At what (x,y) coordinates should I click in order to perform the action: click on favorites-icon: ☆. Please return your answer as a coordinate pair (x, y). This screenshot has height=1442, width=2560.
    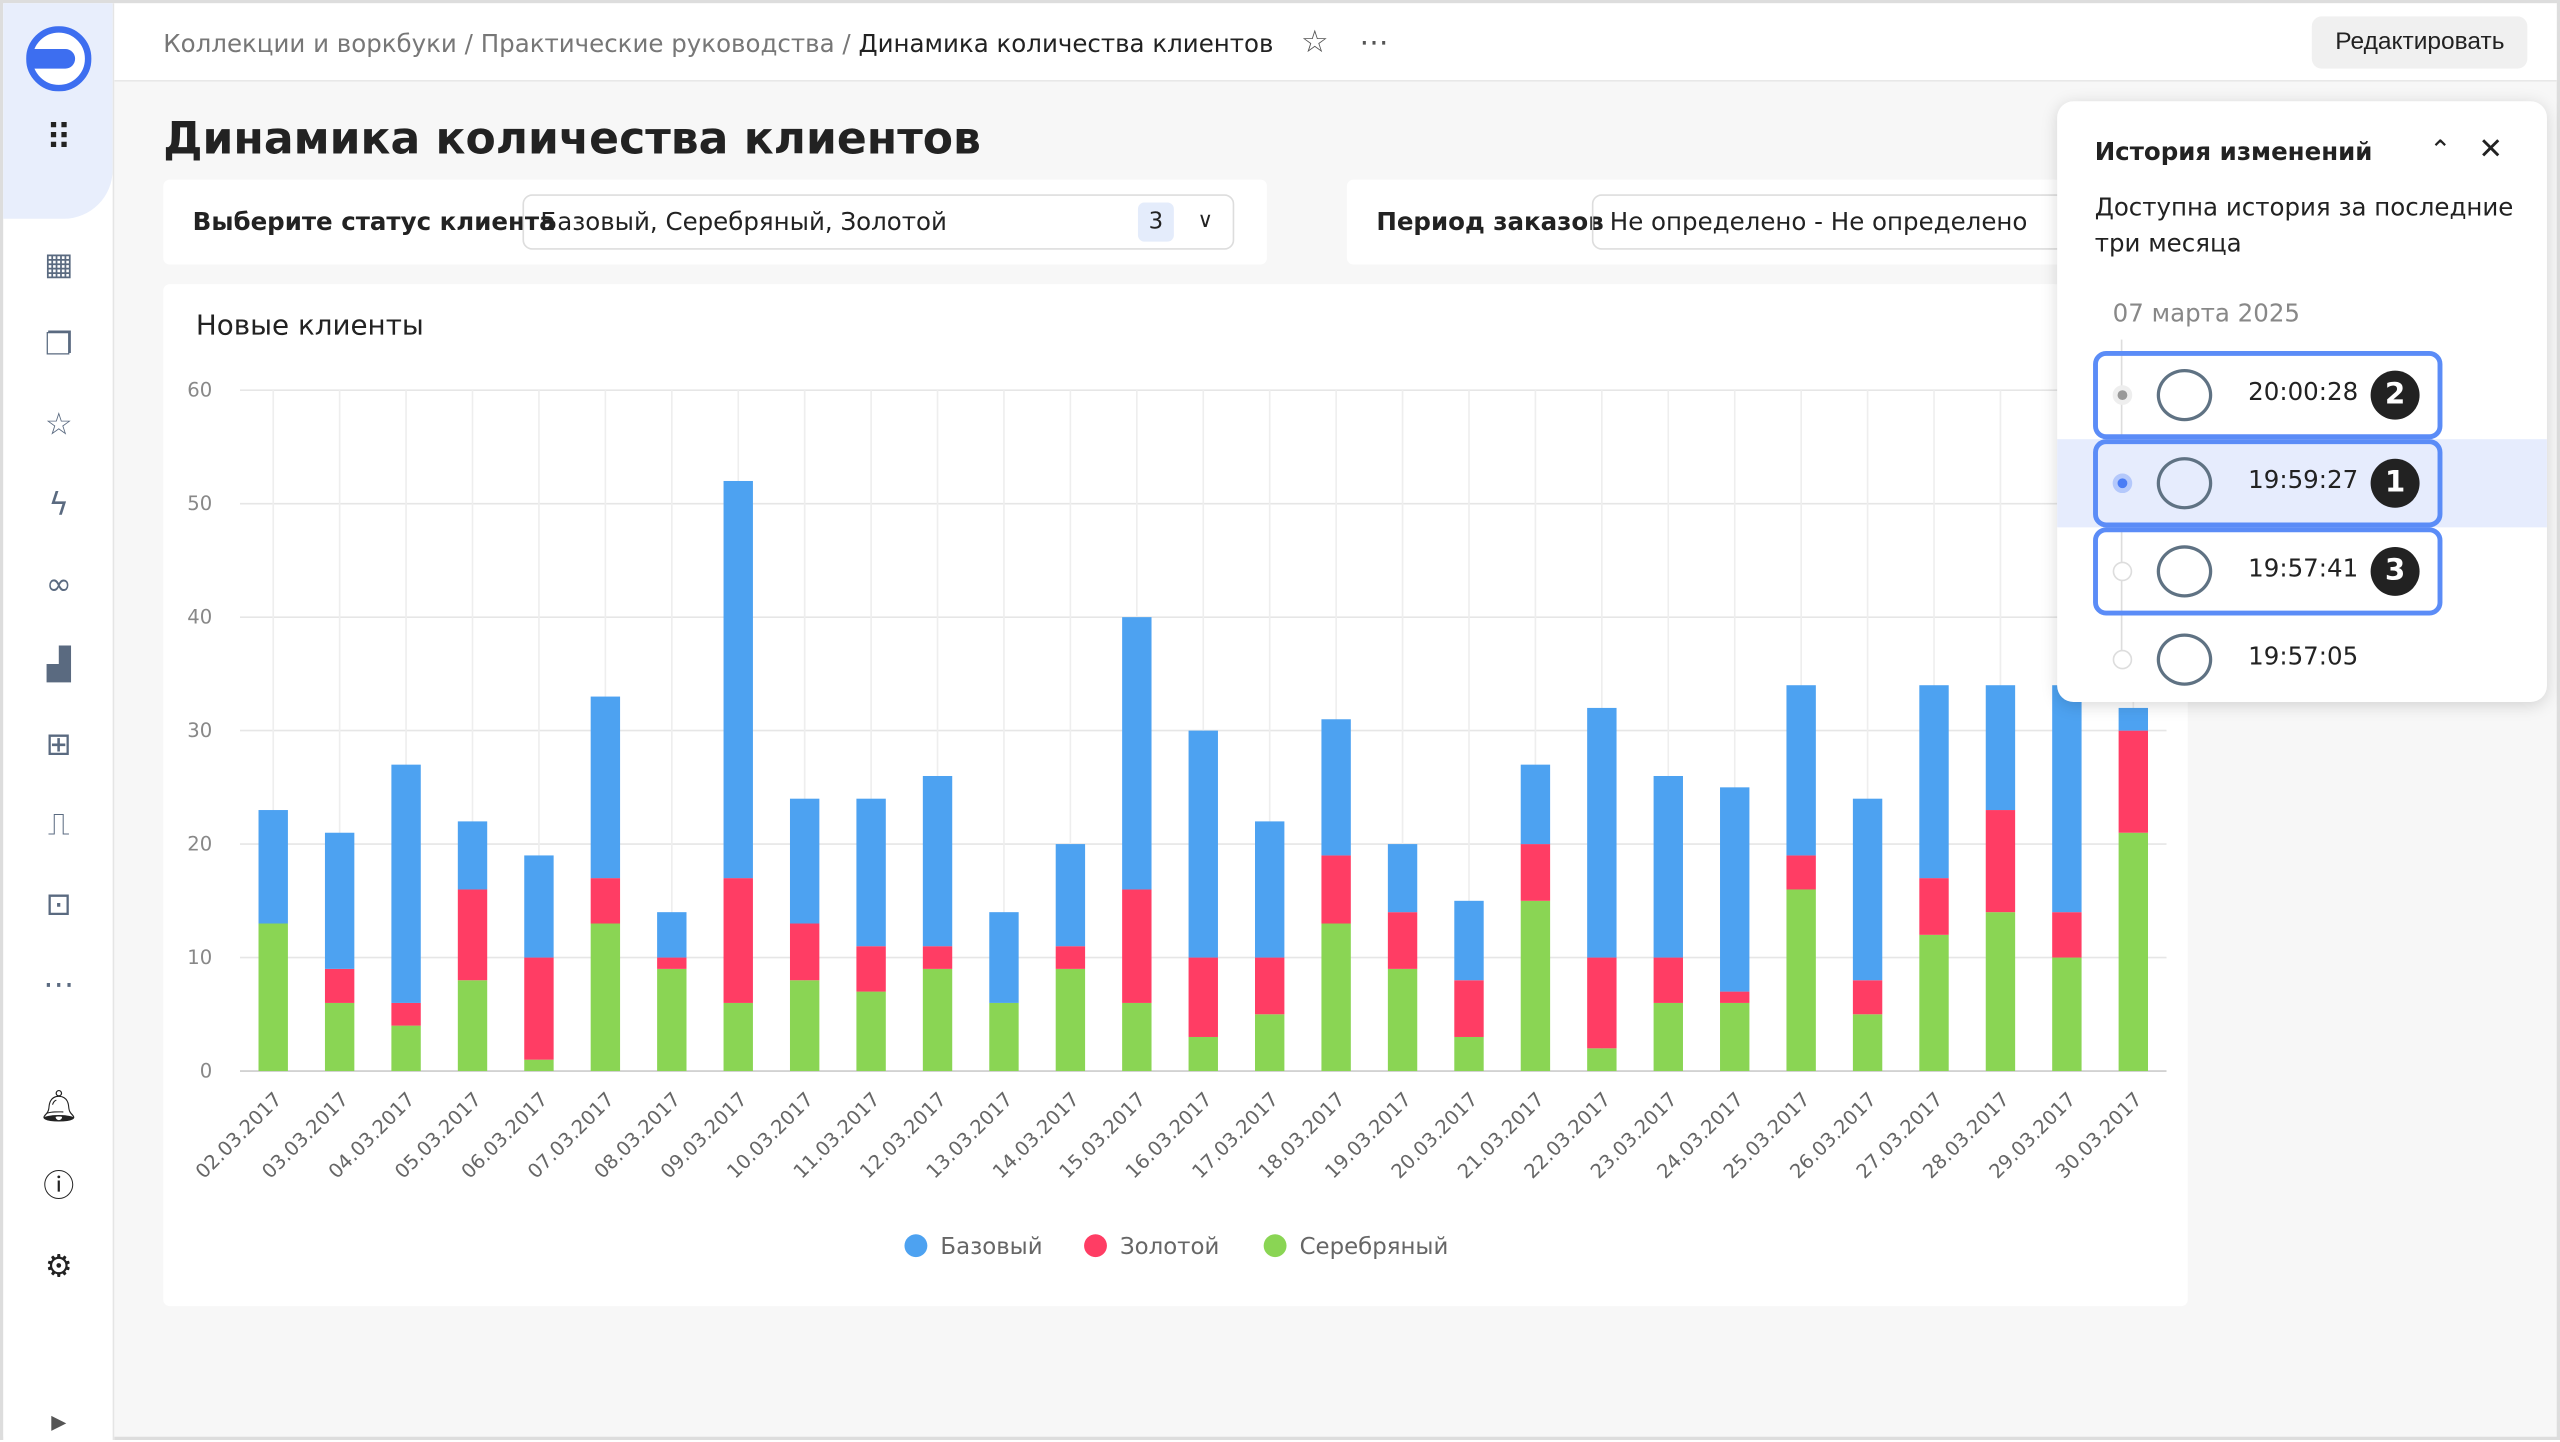
    Looking at the image, I should click on (58, 424).